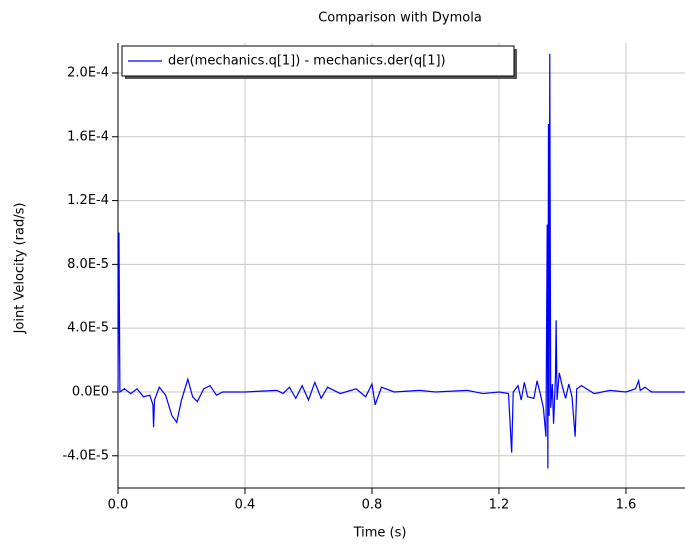 Image resolution: width=685 pixels, height=545 pixels. Describe the element at coordinates (88, 72) in the screenshot. I see `y-tick-label: 2.0E-4` at that location.